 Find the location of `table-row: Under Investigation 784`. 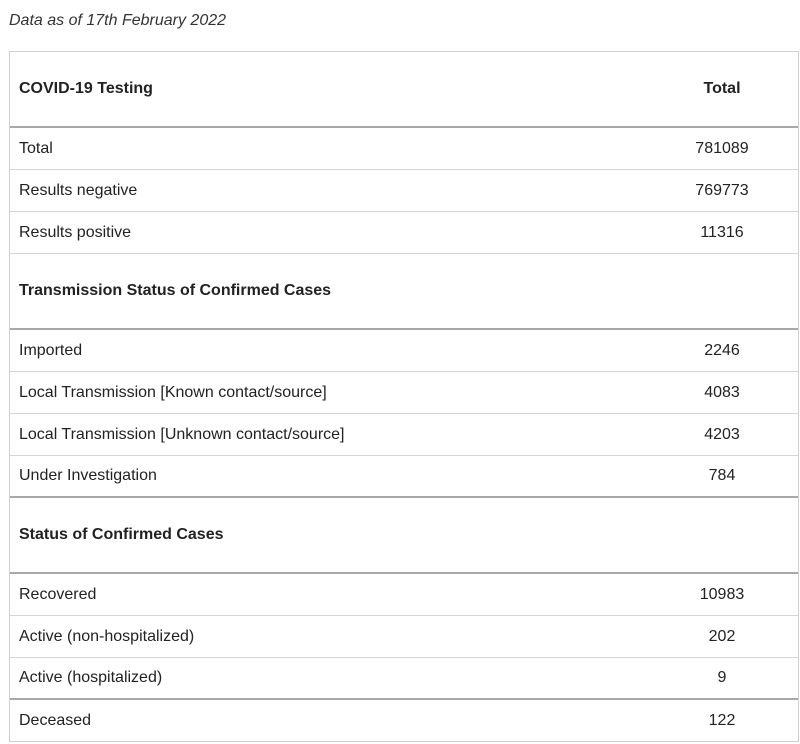

table-row: Under Investigation 784 is located at coordinates (404, 477).